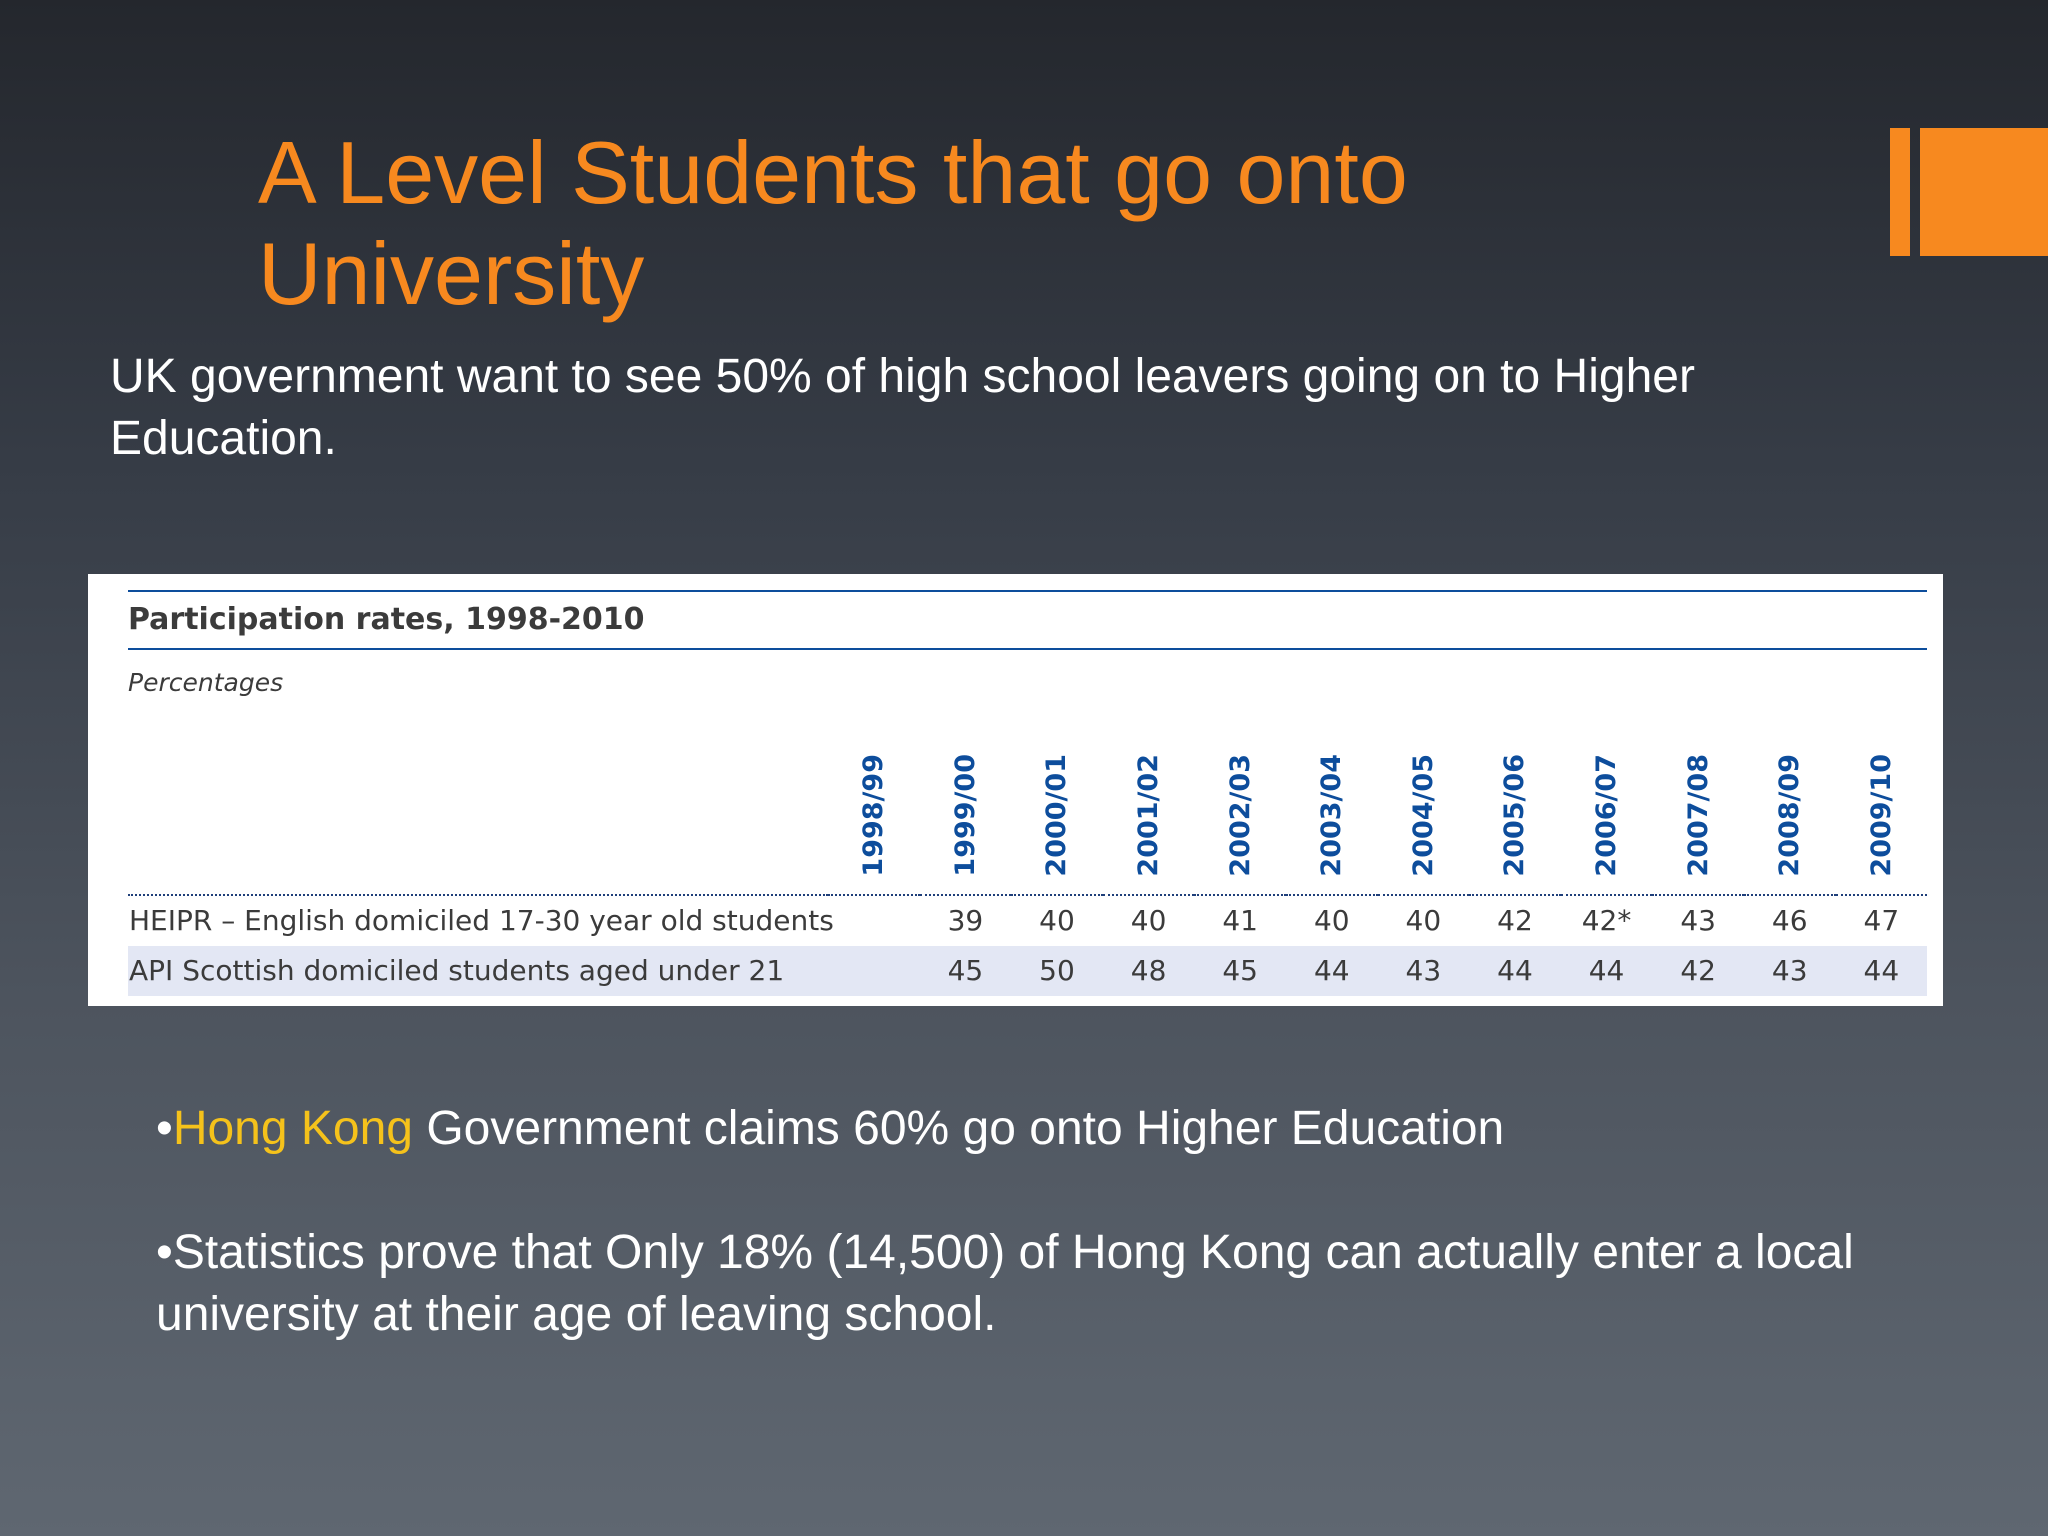  What do you see at coordinates (1698, 825) in the screenshot?
I see `year-header: 2007/08` at bounding box center [1698, 825].